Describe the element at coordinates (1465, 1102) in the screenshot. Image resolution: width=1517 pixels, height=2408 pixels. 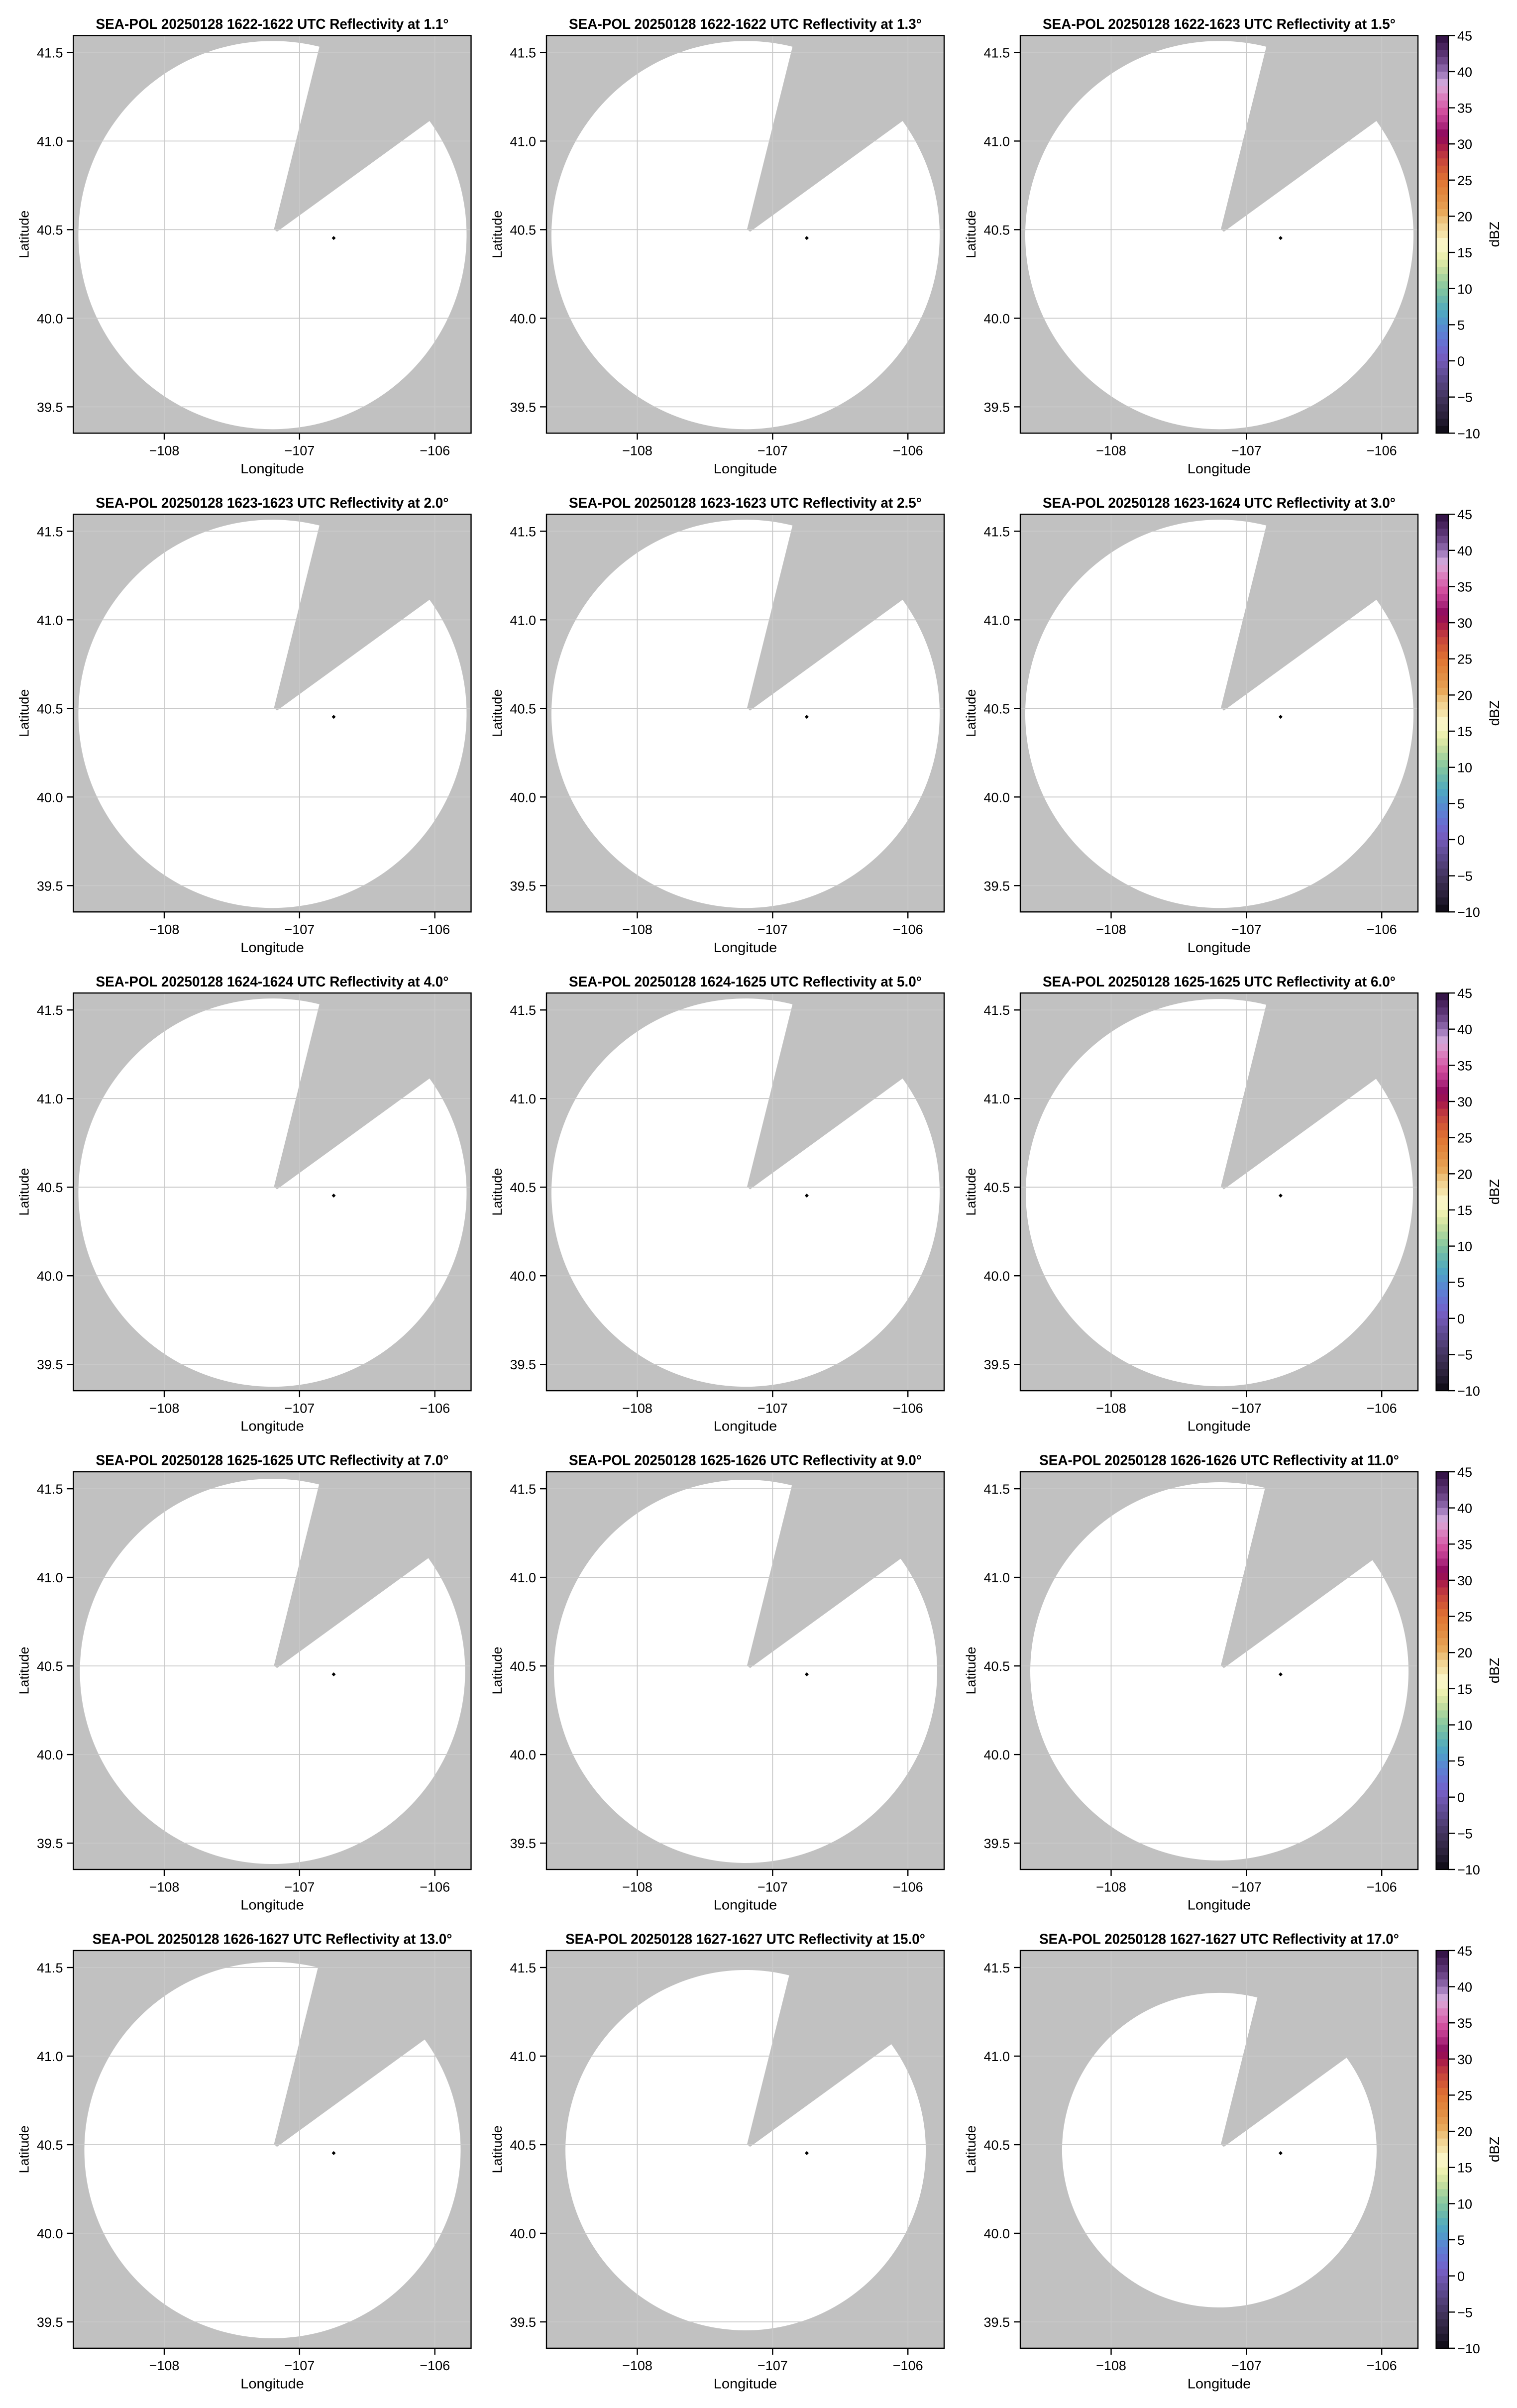
I see `svg-text: 30` at that location.